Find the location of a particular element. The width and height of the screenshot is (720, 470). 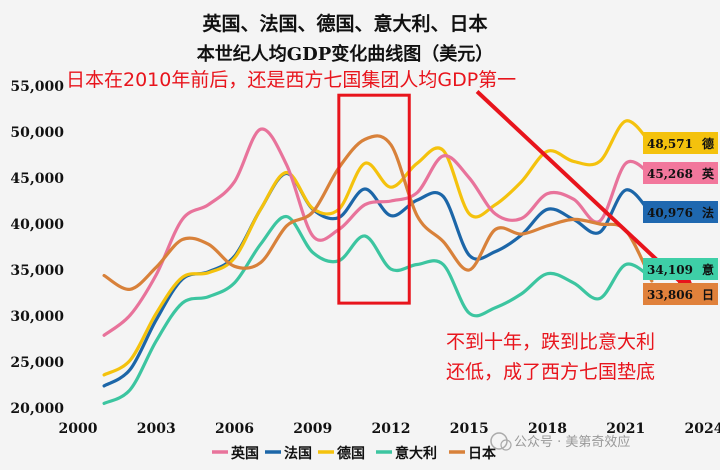

x-tick-label: 2012 is located at coordinates (391, 429).